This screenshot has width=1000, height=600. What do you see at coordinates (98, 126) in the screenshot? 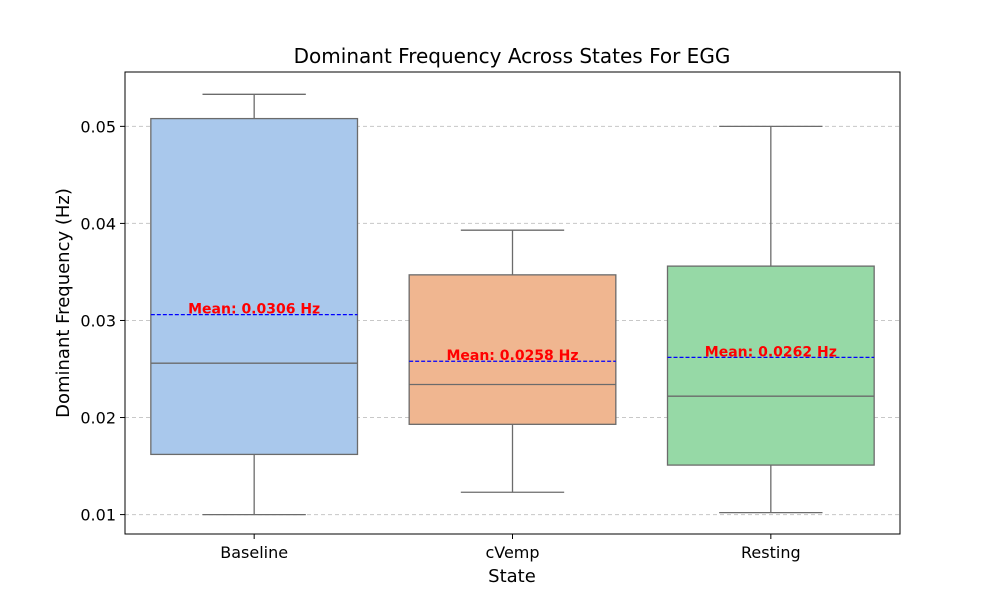
I see `y-tick-label: 0.05` at bounding box center [98, 126].